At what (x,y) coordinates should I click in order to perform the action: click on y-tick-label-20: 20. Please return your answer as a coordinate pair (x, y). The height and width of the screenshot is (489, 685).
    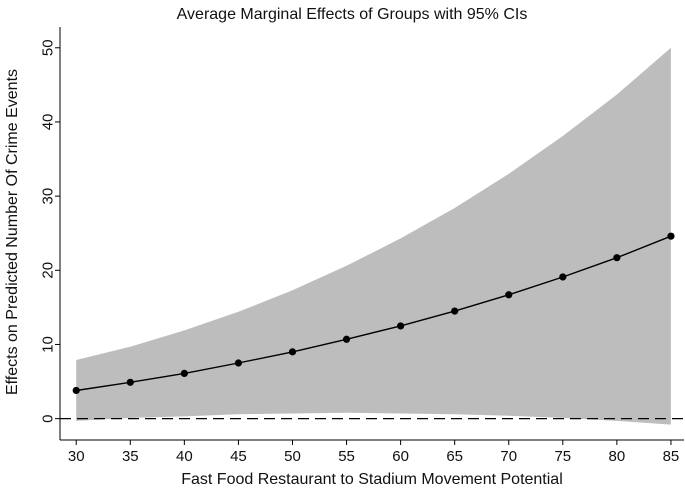
    Looking at the image, I should click on (47, 270).